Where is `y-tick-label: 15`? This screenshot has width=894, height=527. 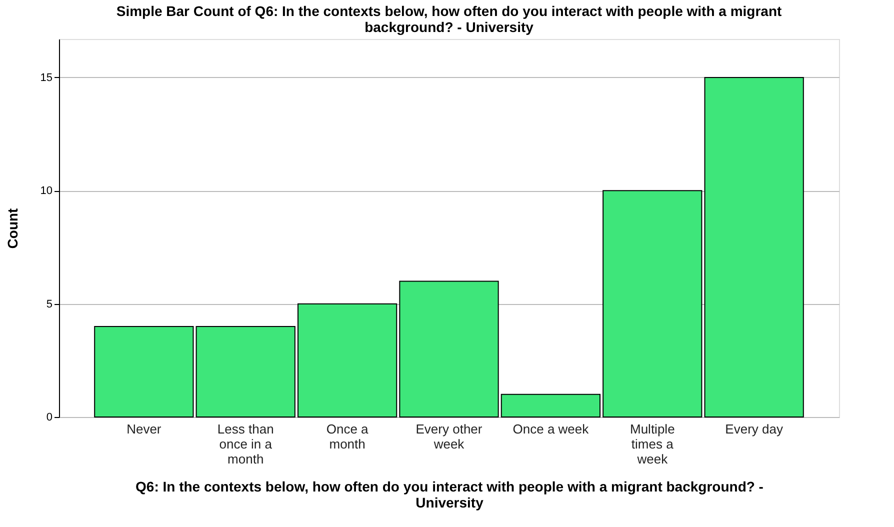
y-tick-label: 15 is located at coordinates (46, 78).